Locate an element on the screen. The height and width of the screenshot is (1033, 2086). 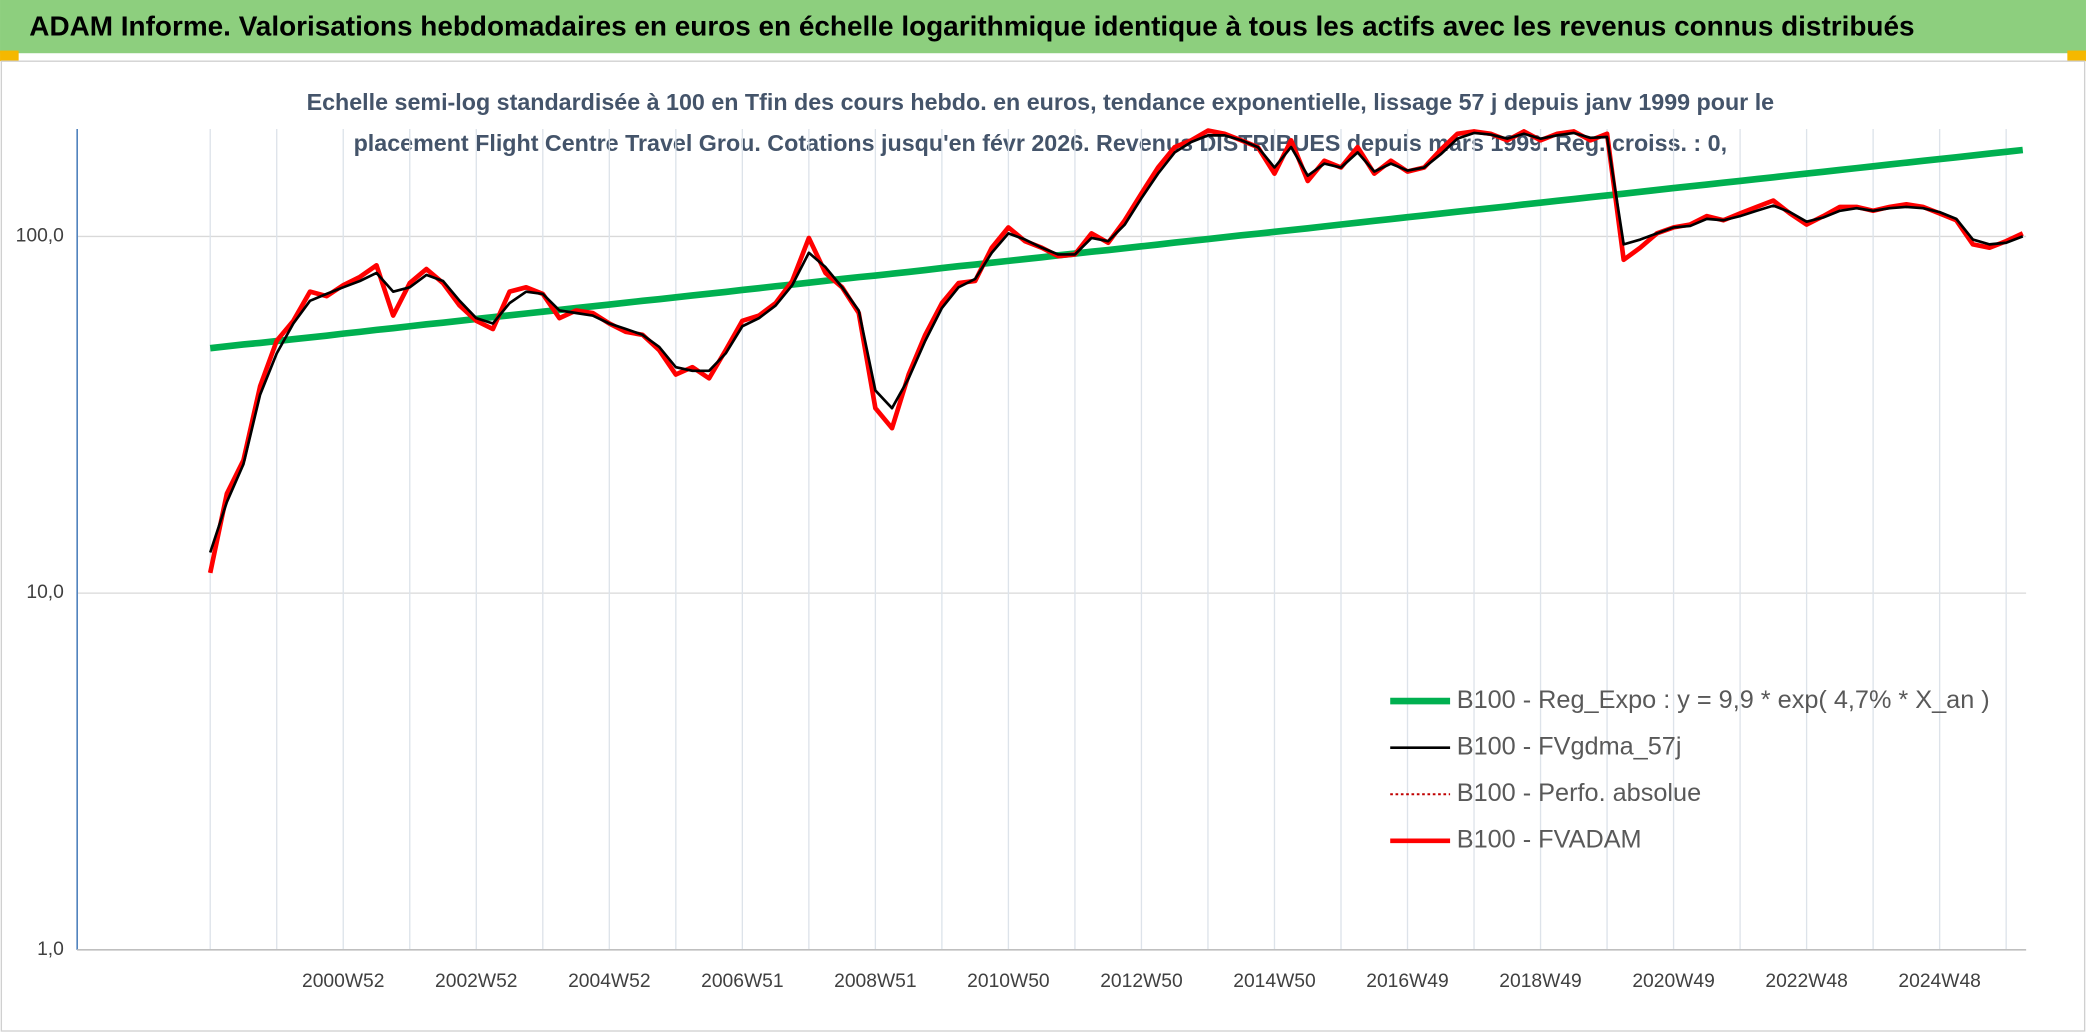
x-tick-label: 2006W51 is located at coordinates (742, 981).